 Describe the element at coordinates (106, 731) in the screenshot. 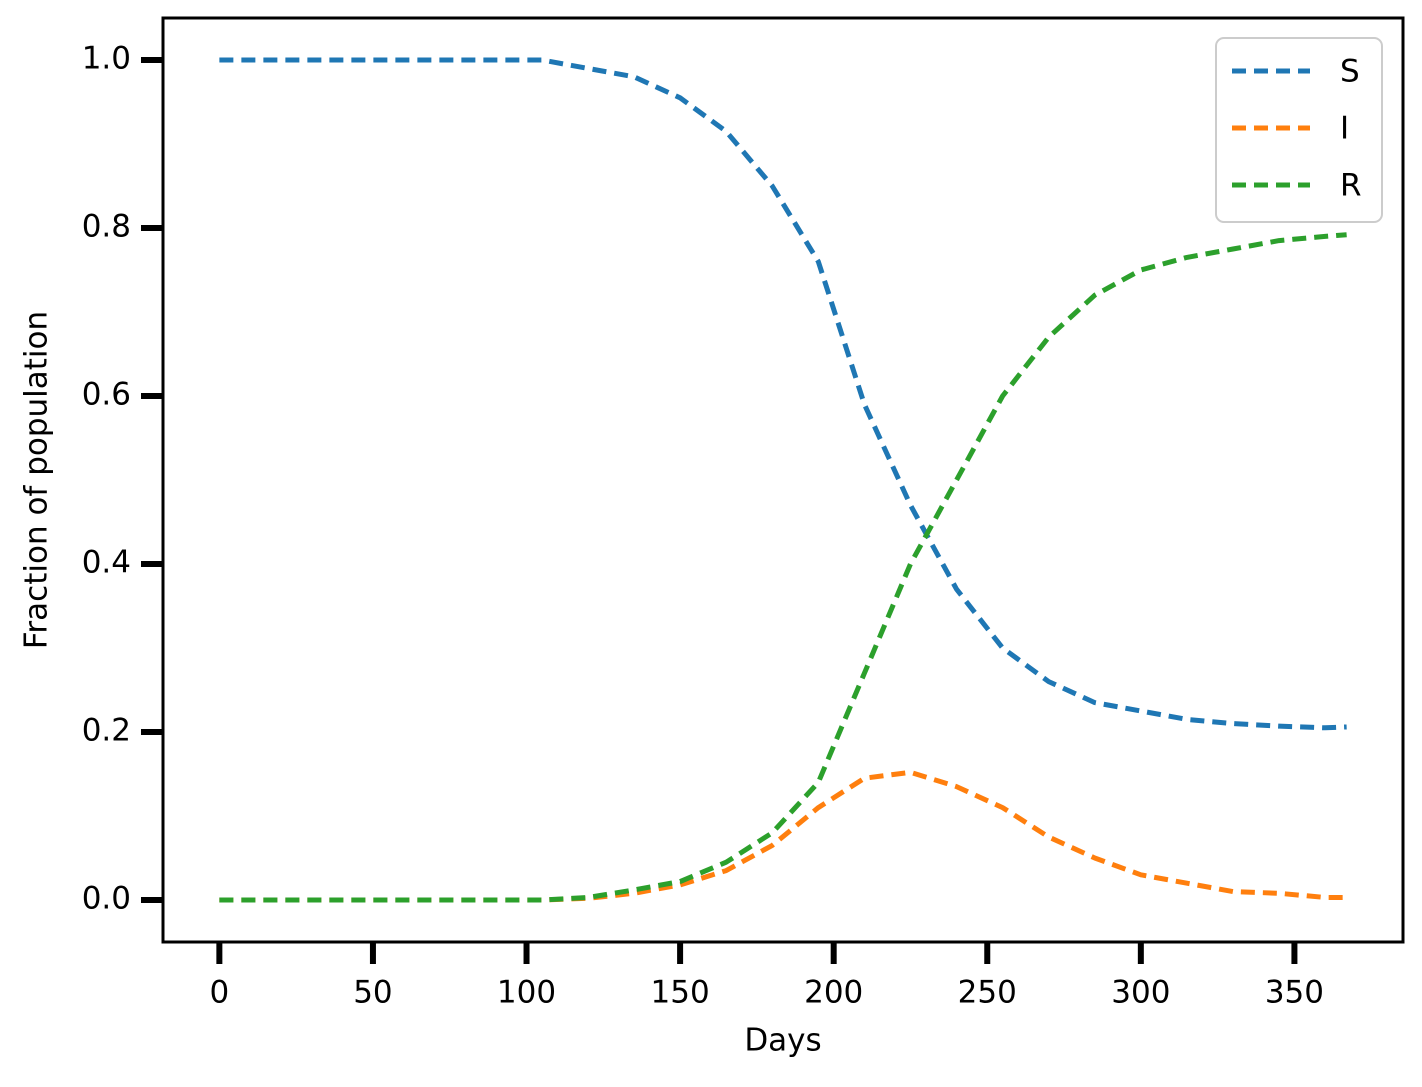

I see `y-tick-label: 0.2` at that location.